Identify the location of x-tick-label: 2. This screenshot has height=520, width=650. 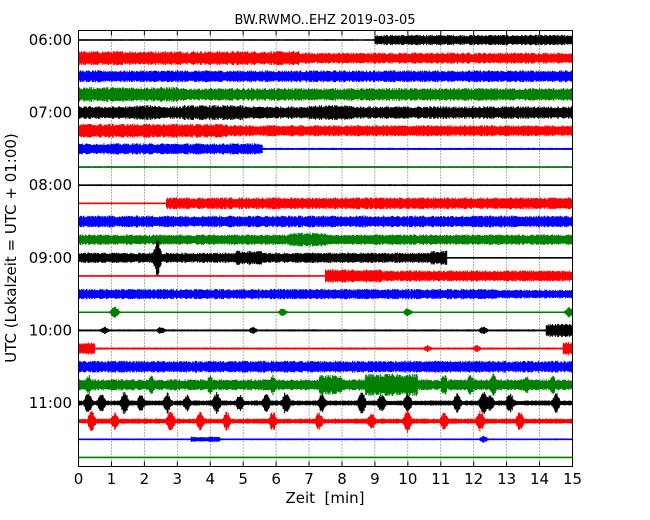
(145, 479).